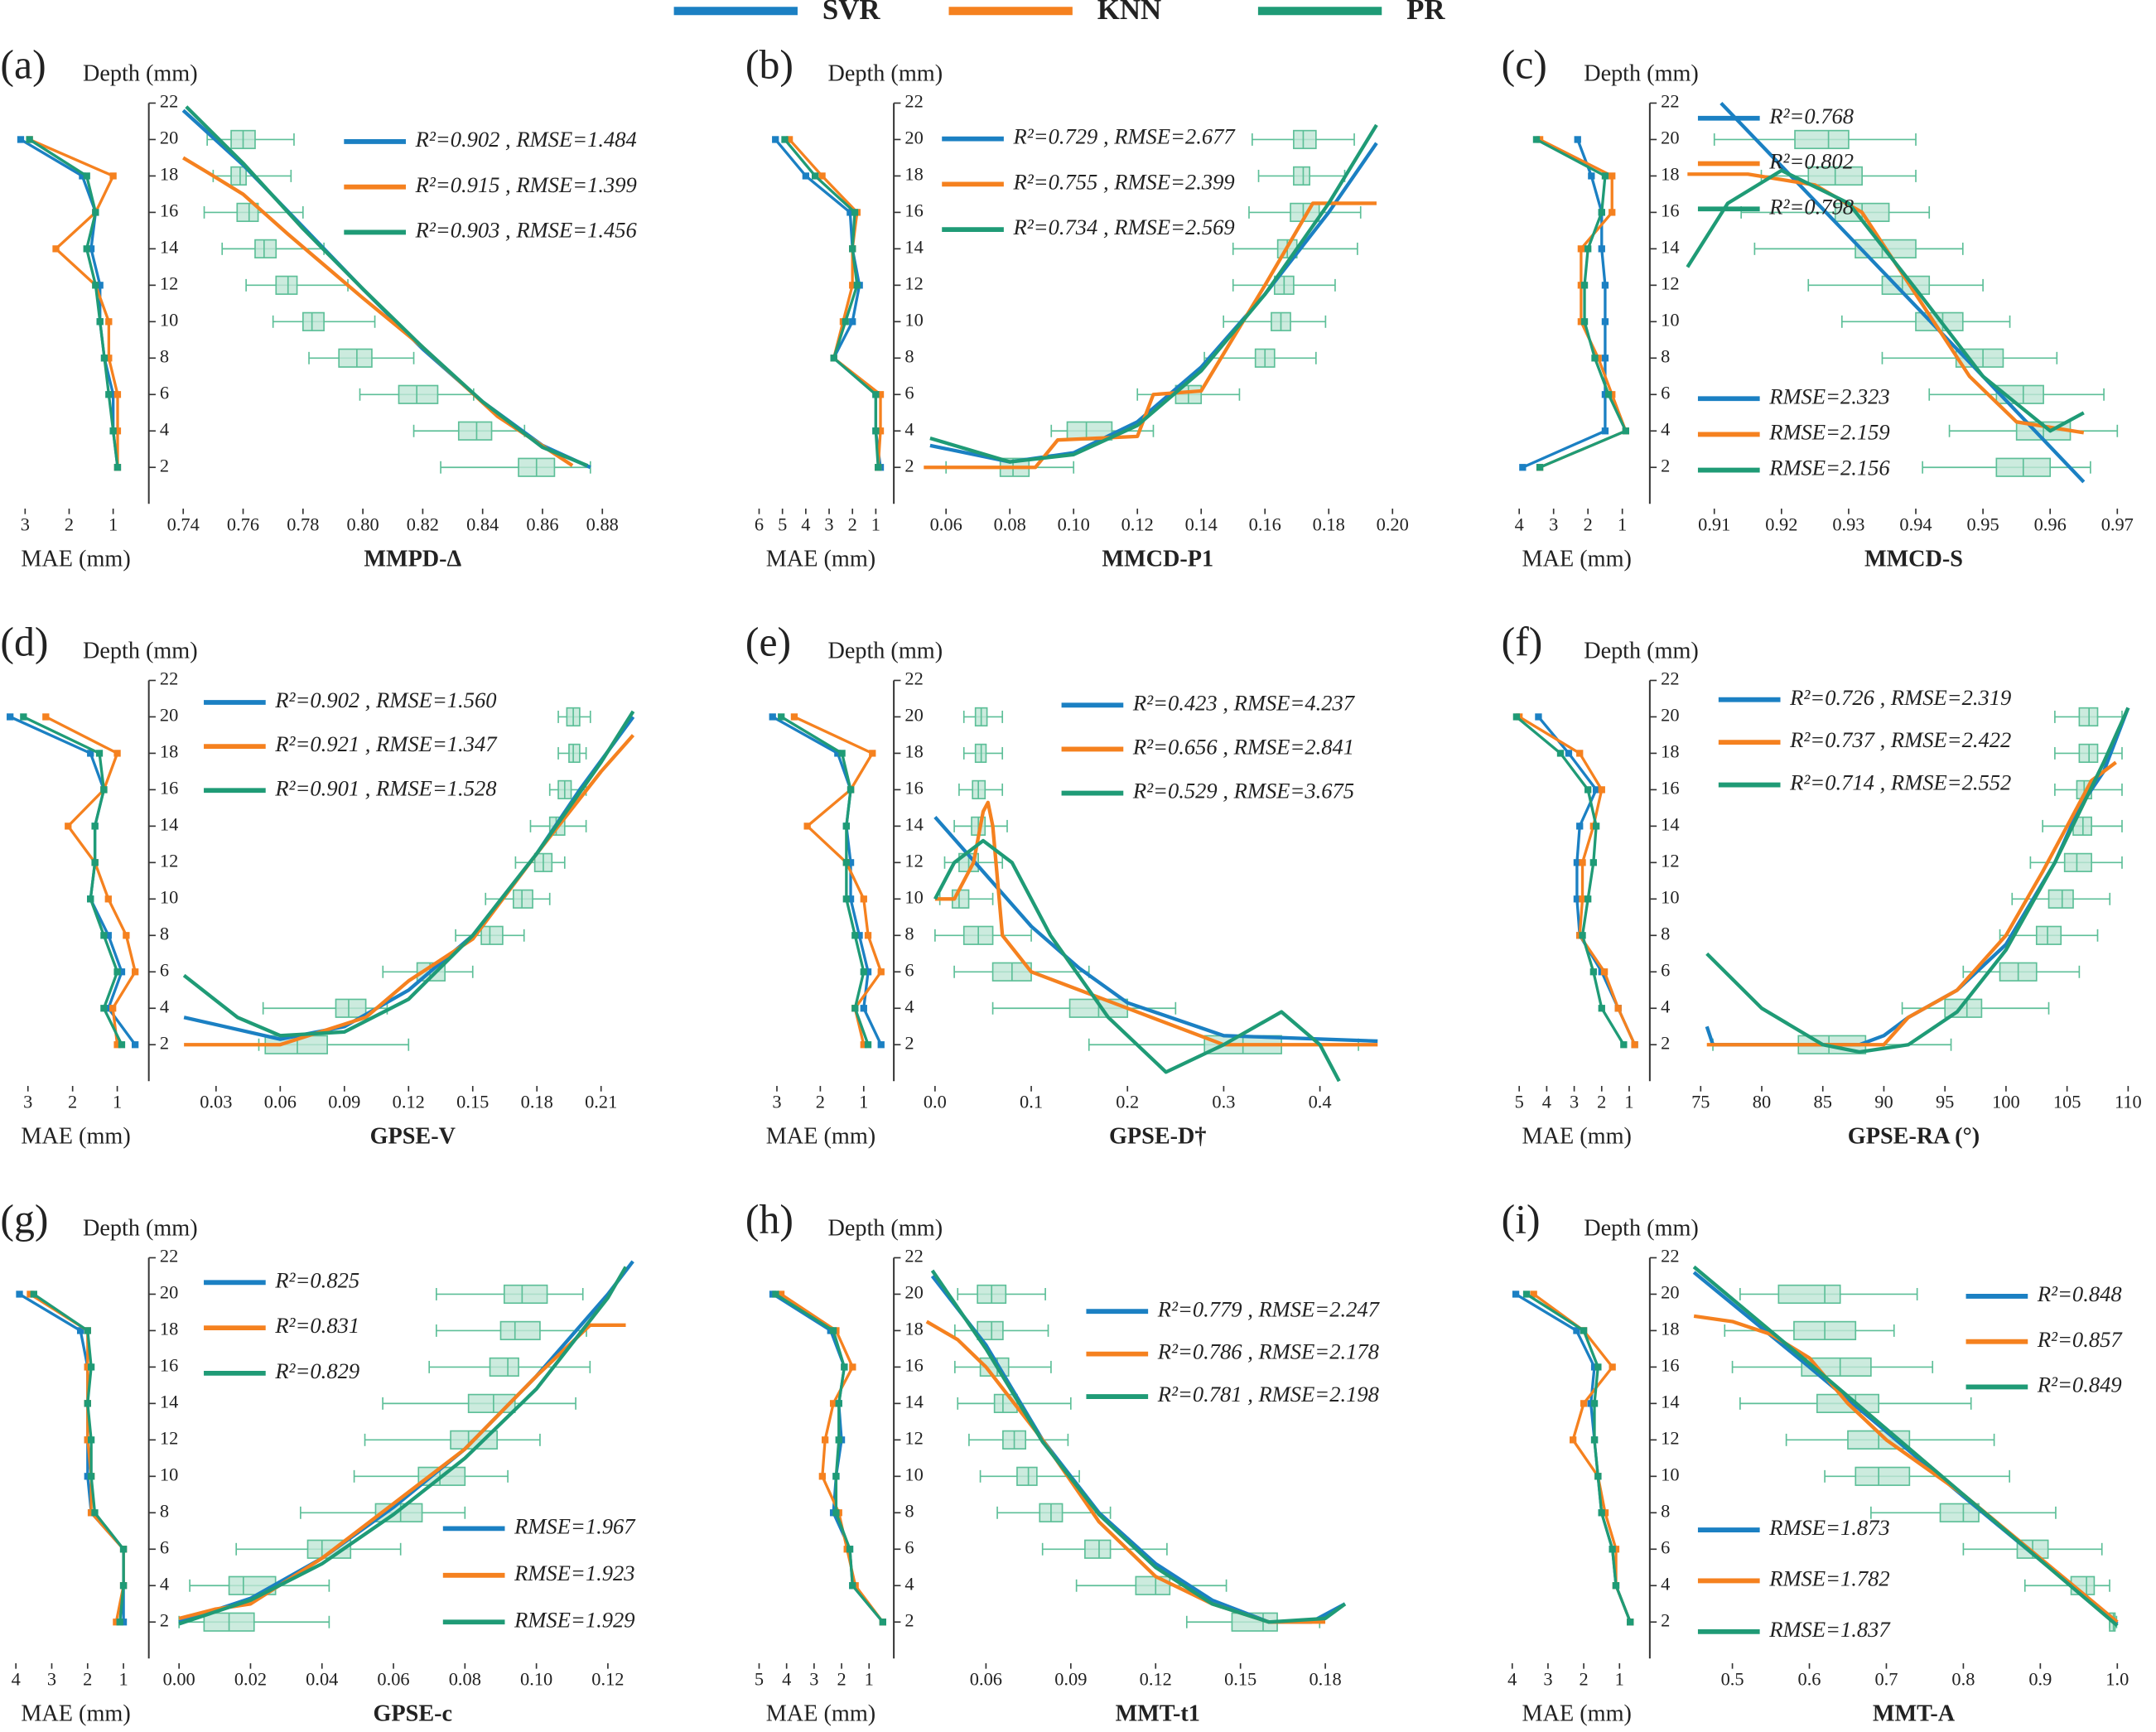 This screenshot has height=1732, width=2156. Describe the element at coordinates (914, 1474) in the screenshot. I see `y-tick-label: 10` at that location.